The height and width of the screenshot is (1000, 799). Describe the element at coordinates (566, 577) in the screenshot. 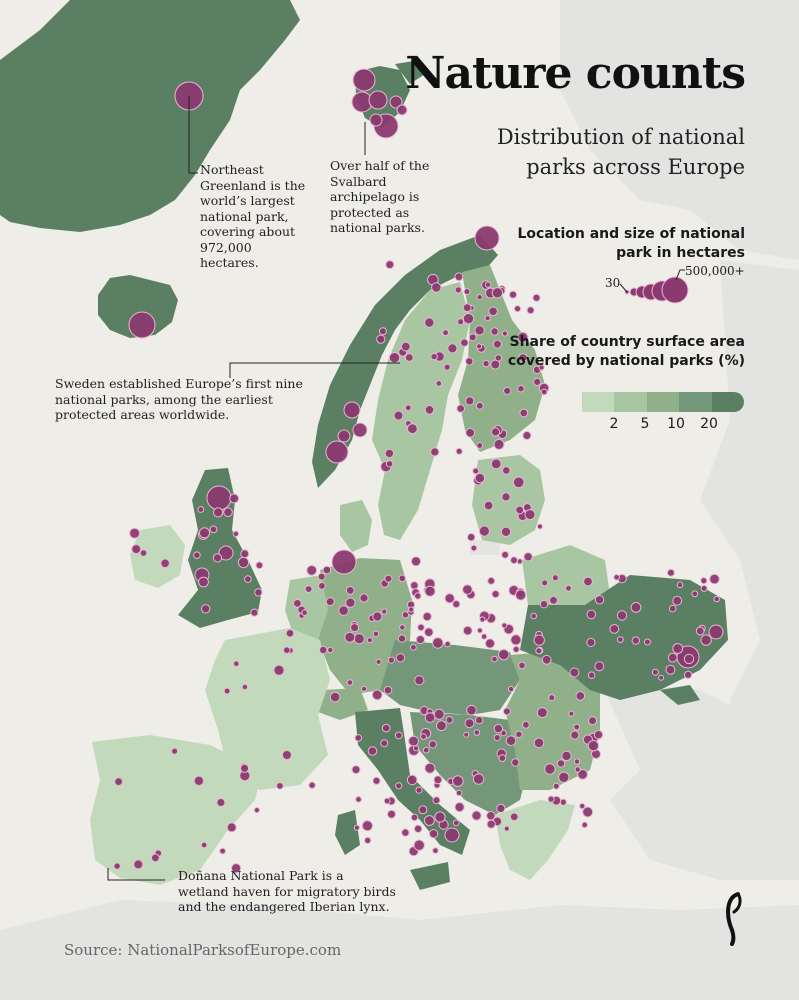

I see `belarus` at that location.